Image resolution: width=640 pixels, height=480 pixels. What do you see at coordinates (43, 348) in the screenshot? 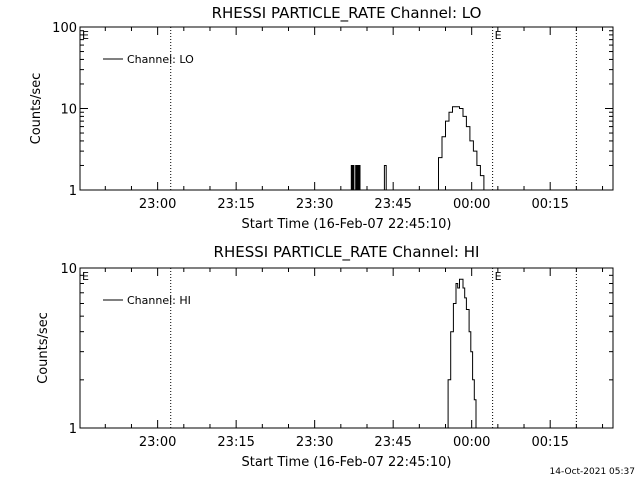
I see `panel-1-y-axis-label: Counts/sec` at bounding box center [43, 348].